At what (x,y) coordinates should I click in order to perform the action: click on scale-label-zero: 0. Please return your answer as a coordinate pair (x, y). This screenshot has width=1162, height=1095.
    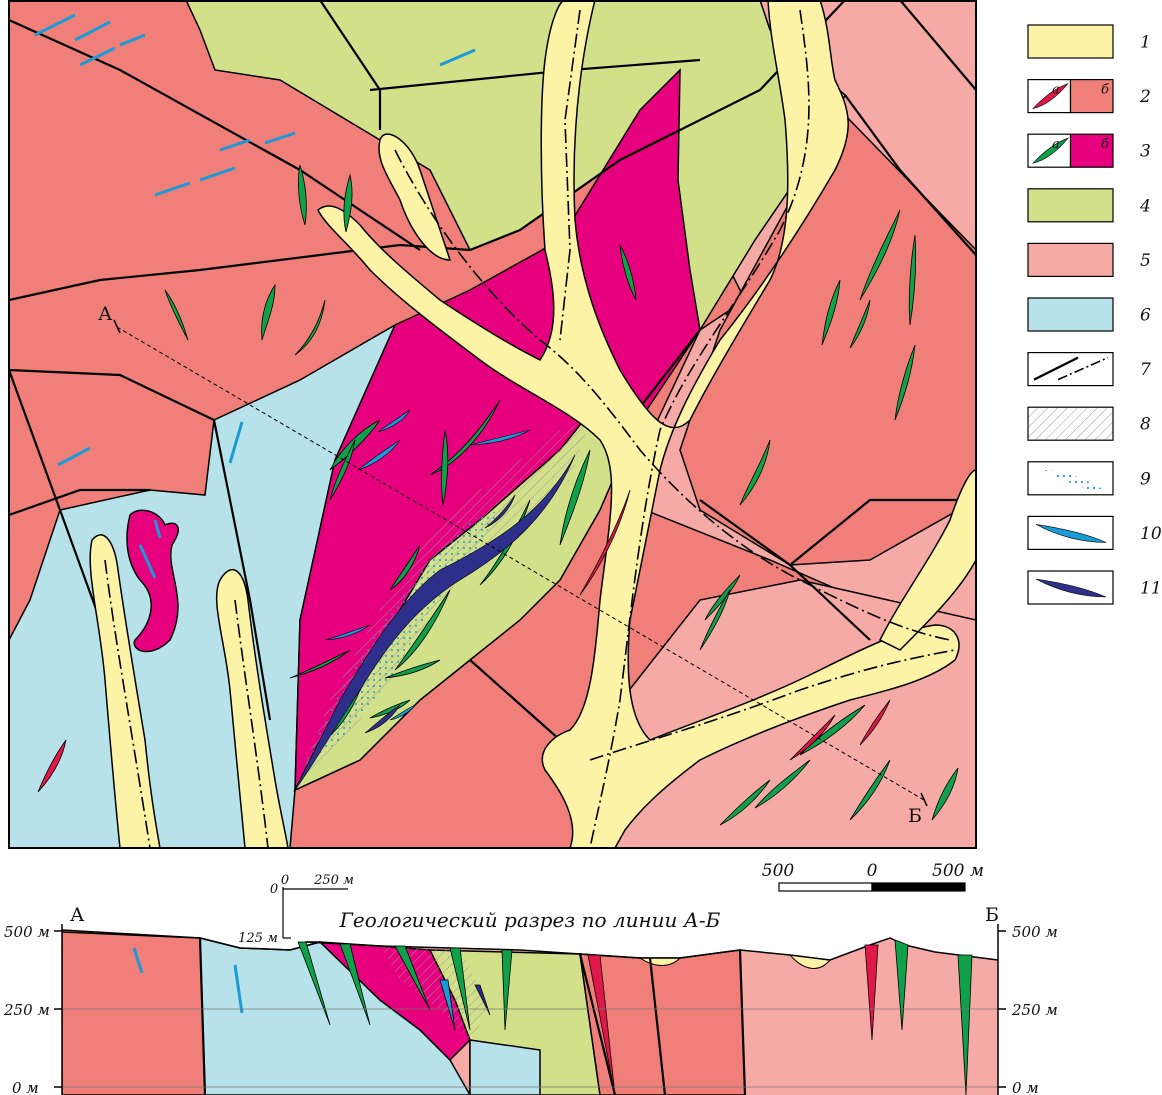
    Looking at the image, I should click on (872, 871).